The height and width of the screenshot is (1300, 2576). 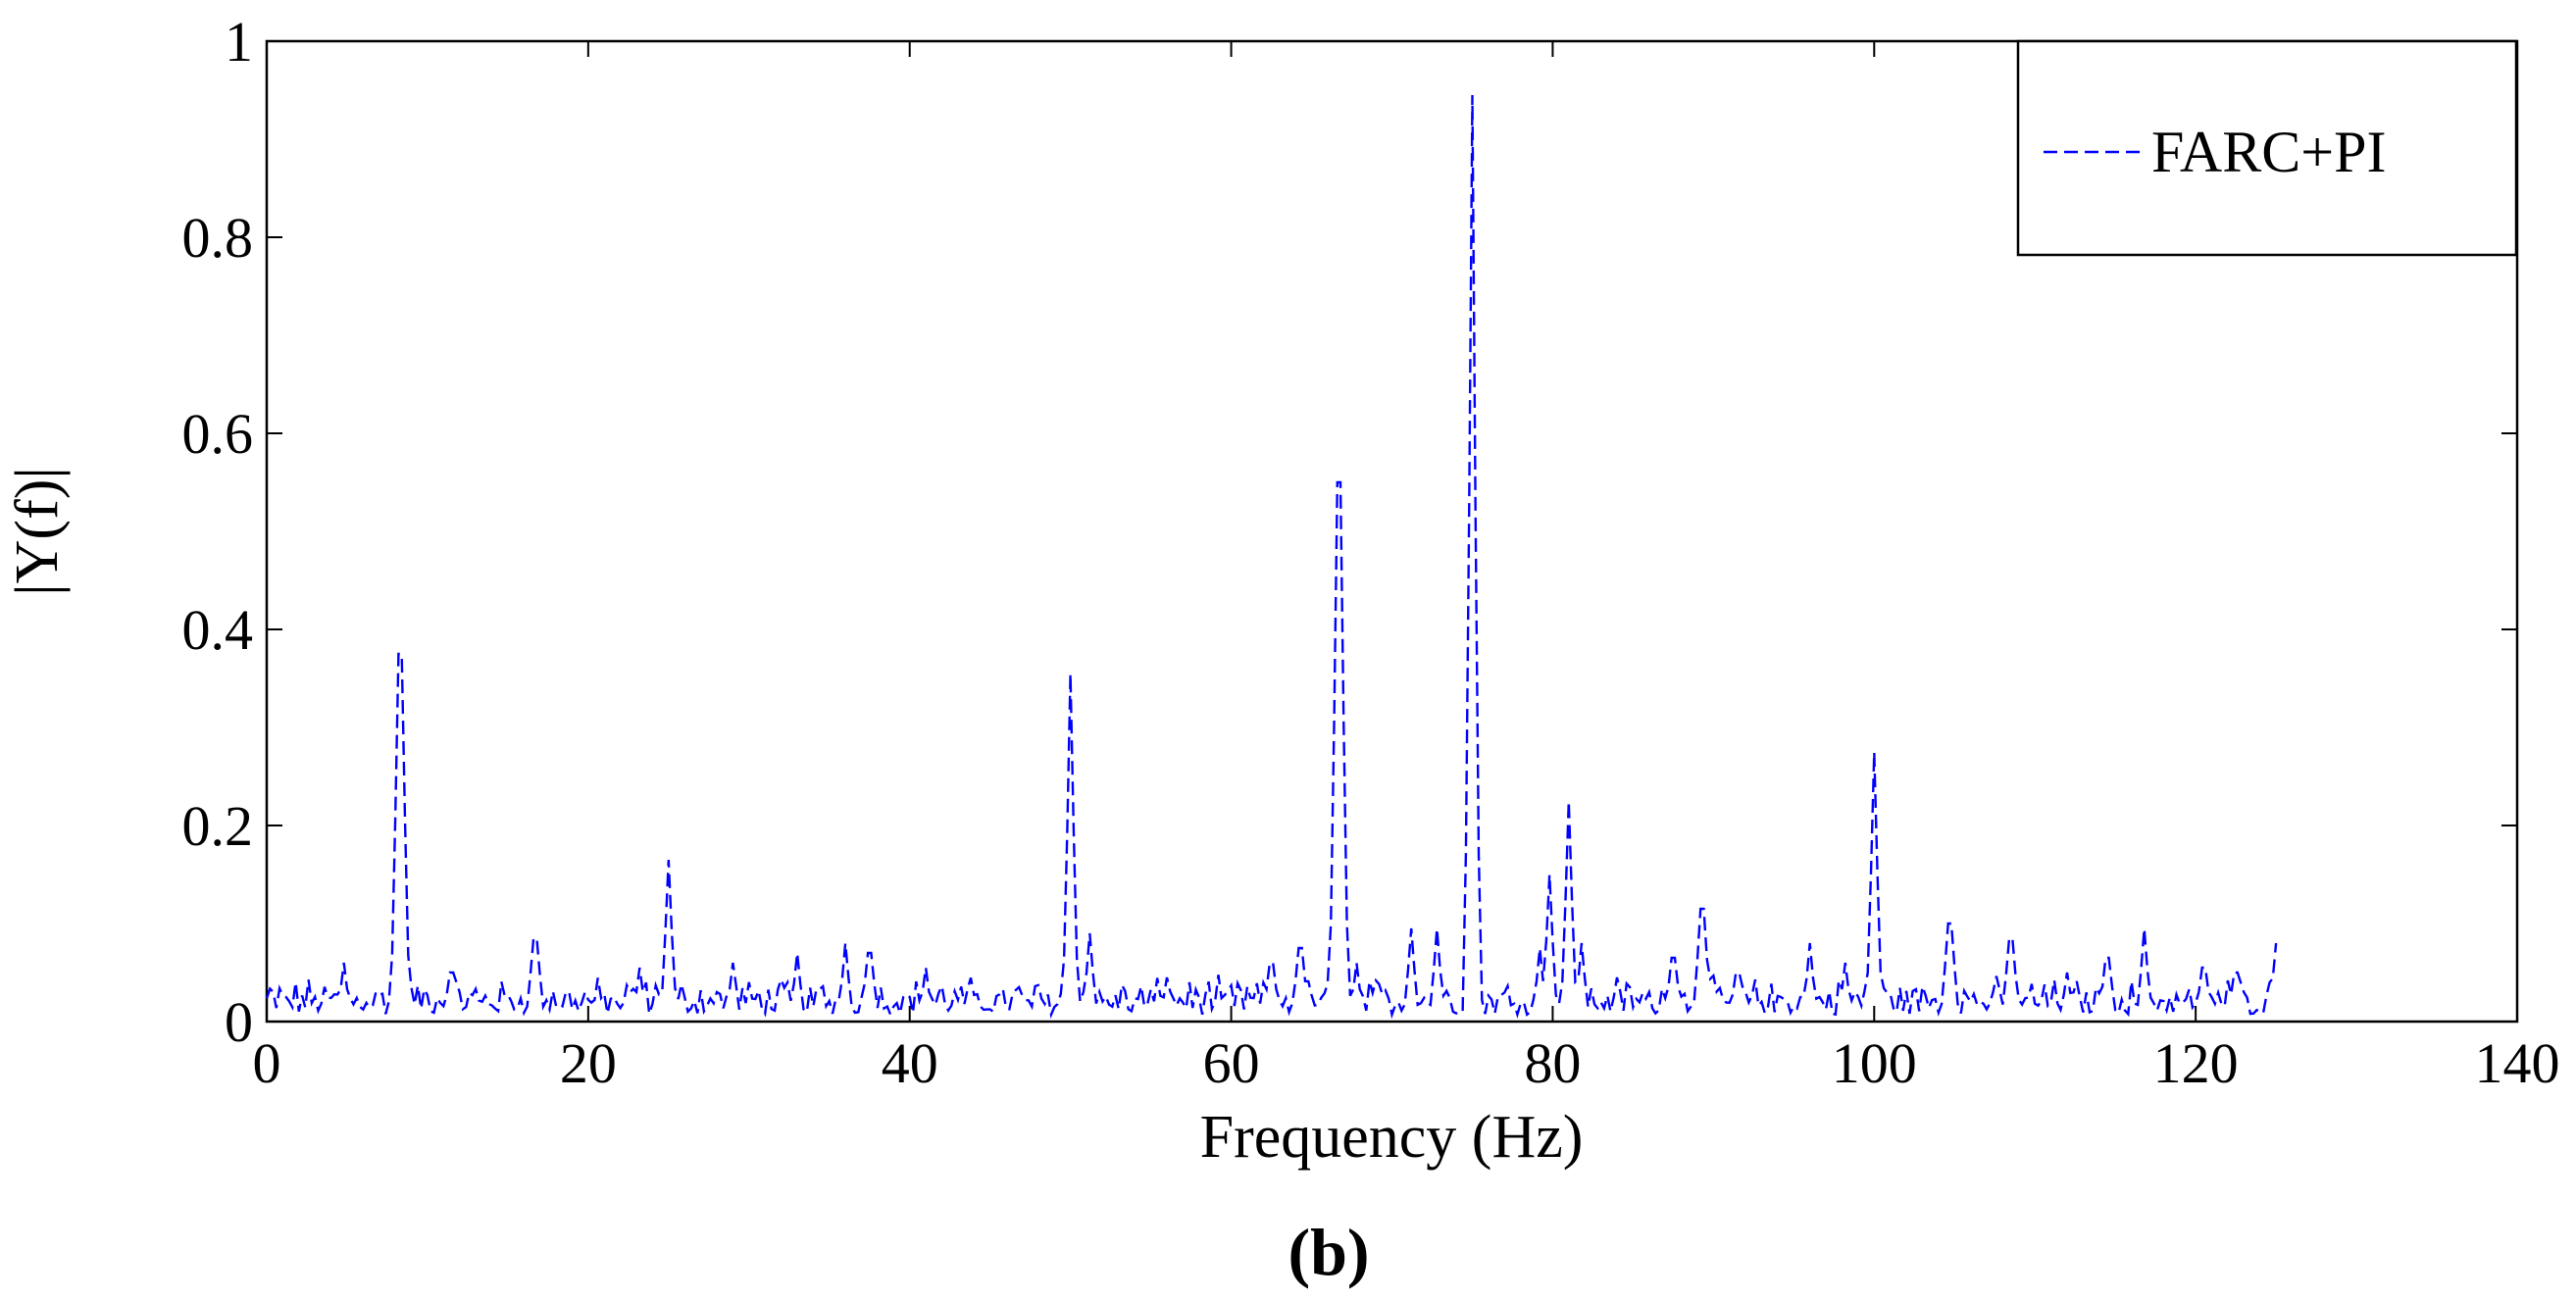 What do you see at coordinates (2518, 1063) in the screenshot?
I see `x-tick-label: 140` at bounding box center [2518, 1063].